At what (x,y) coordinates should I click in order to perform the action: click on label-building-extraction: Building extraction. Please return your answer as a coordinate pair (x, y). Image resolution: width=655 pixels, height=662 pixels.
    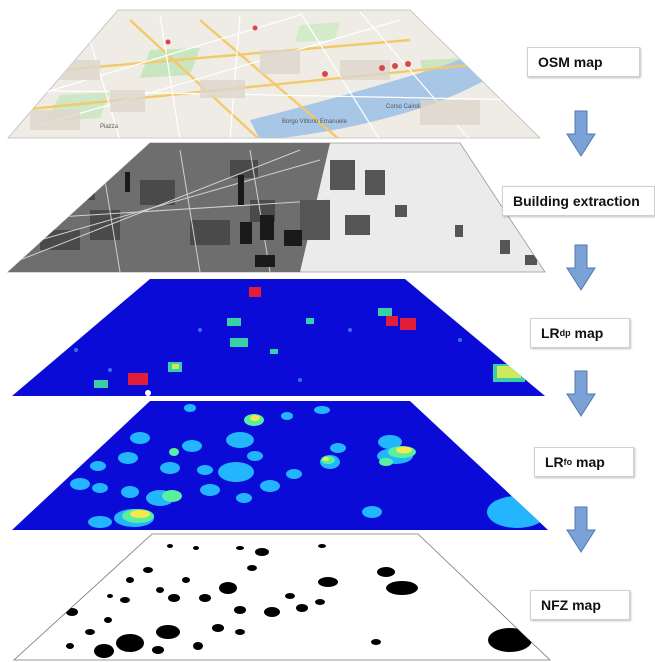
    Looking at the image, I should click on (578, 201).